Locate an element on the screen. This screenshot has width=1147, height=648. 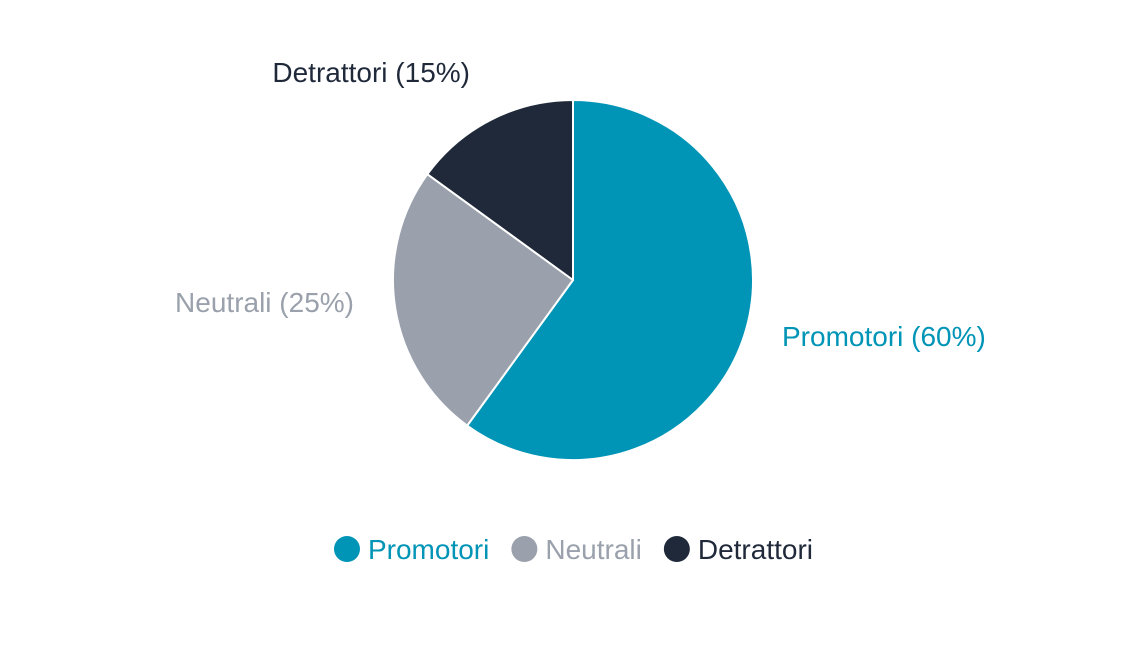
pie-slice-detrattori is located at coordinates (500, 190).